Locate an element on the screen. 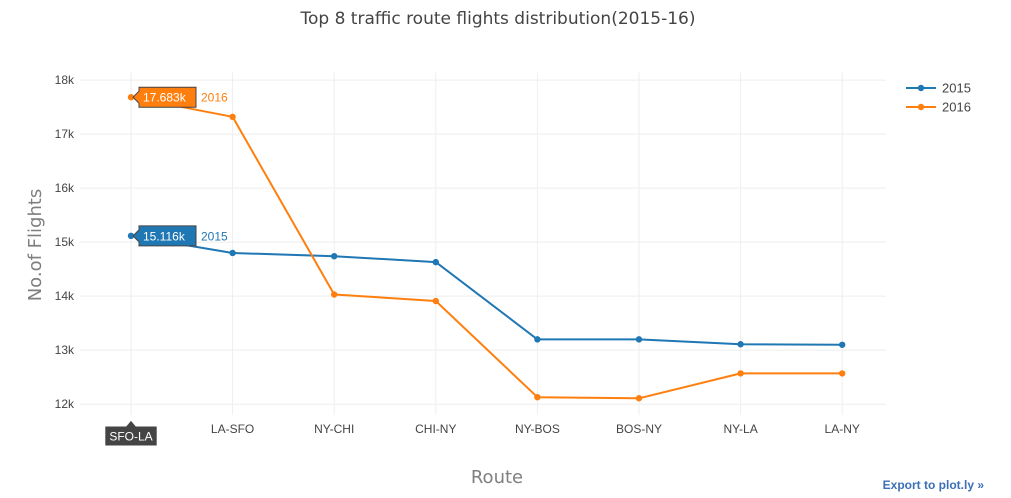  x-tick-label: NY-CHI is located at coordinates (334, 429).